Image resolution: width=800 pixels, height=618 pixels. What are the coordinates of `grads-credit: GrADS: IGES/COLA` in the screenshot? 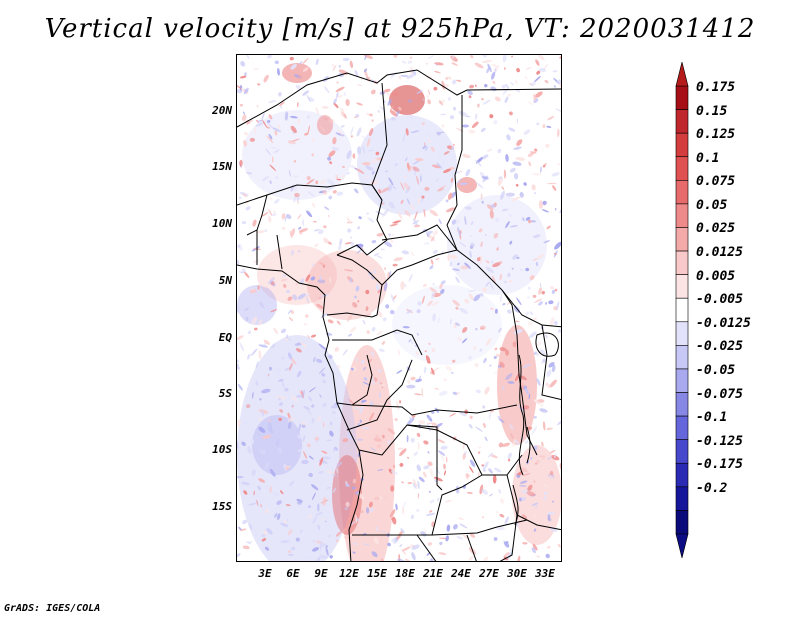 It's located at (52, 608).